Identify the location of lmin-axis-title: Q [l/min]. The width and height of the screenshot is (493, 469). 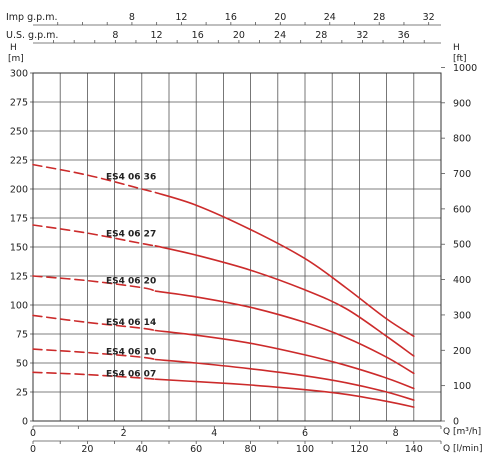
(462, 449).